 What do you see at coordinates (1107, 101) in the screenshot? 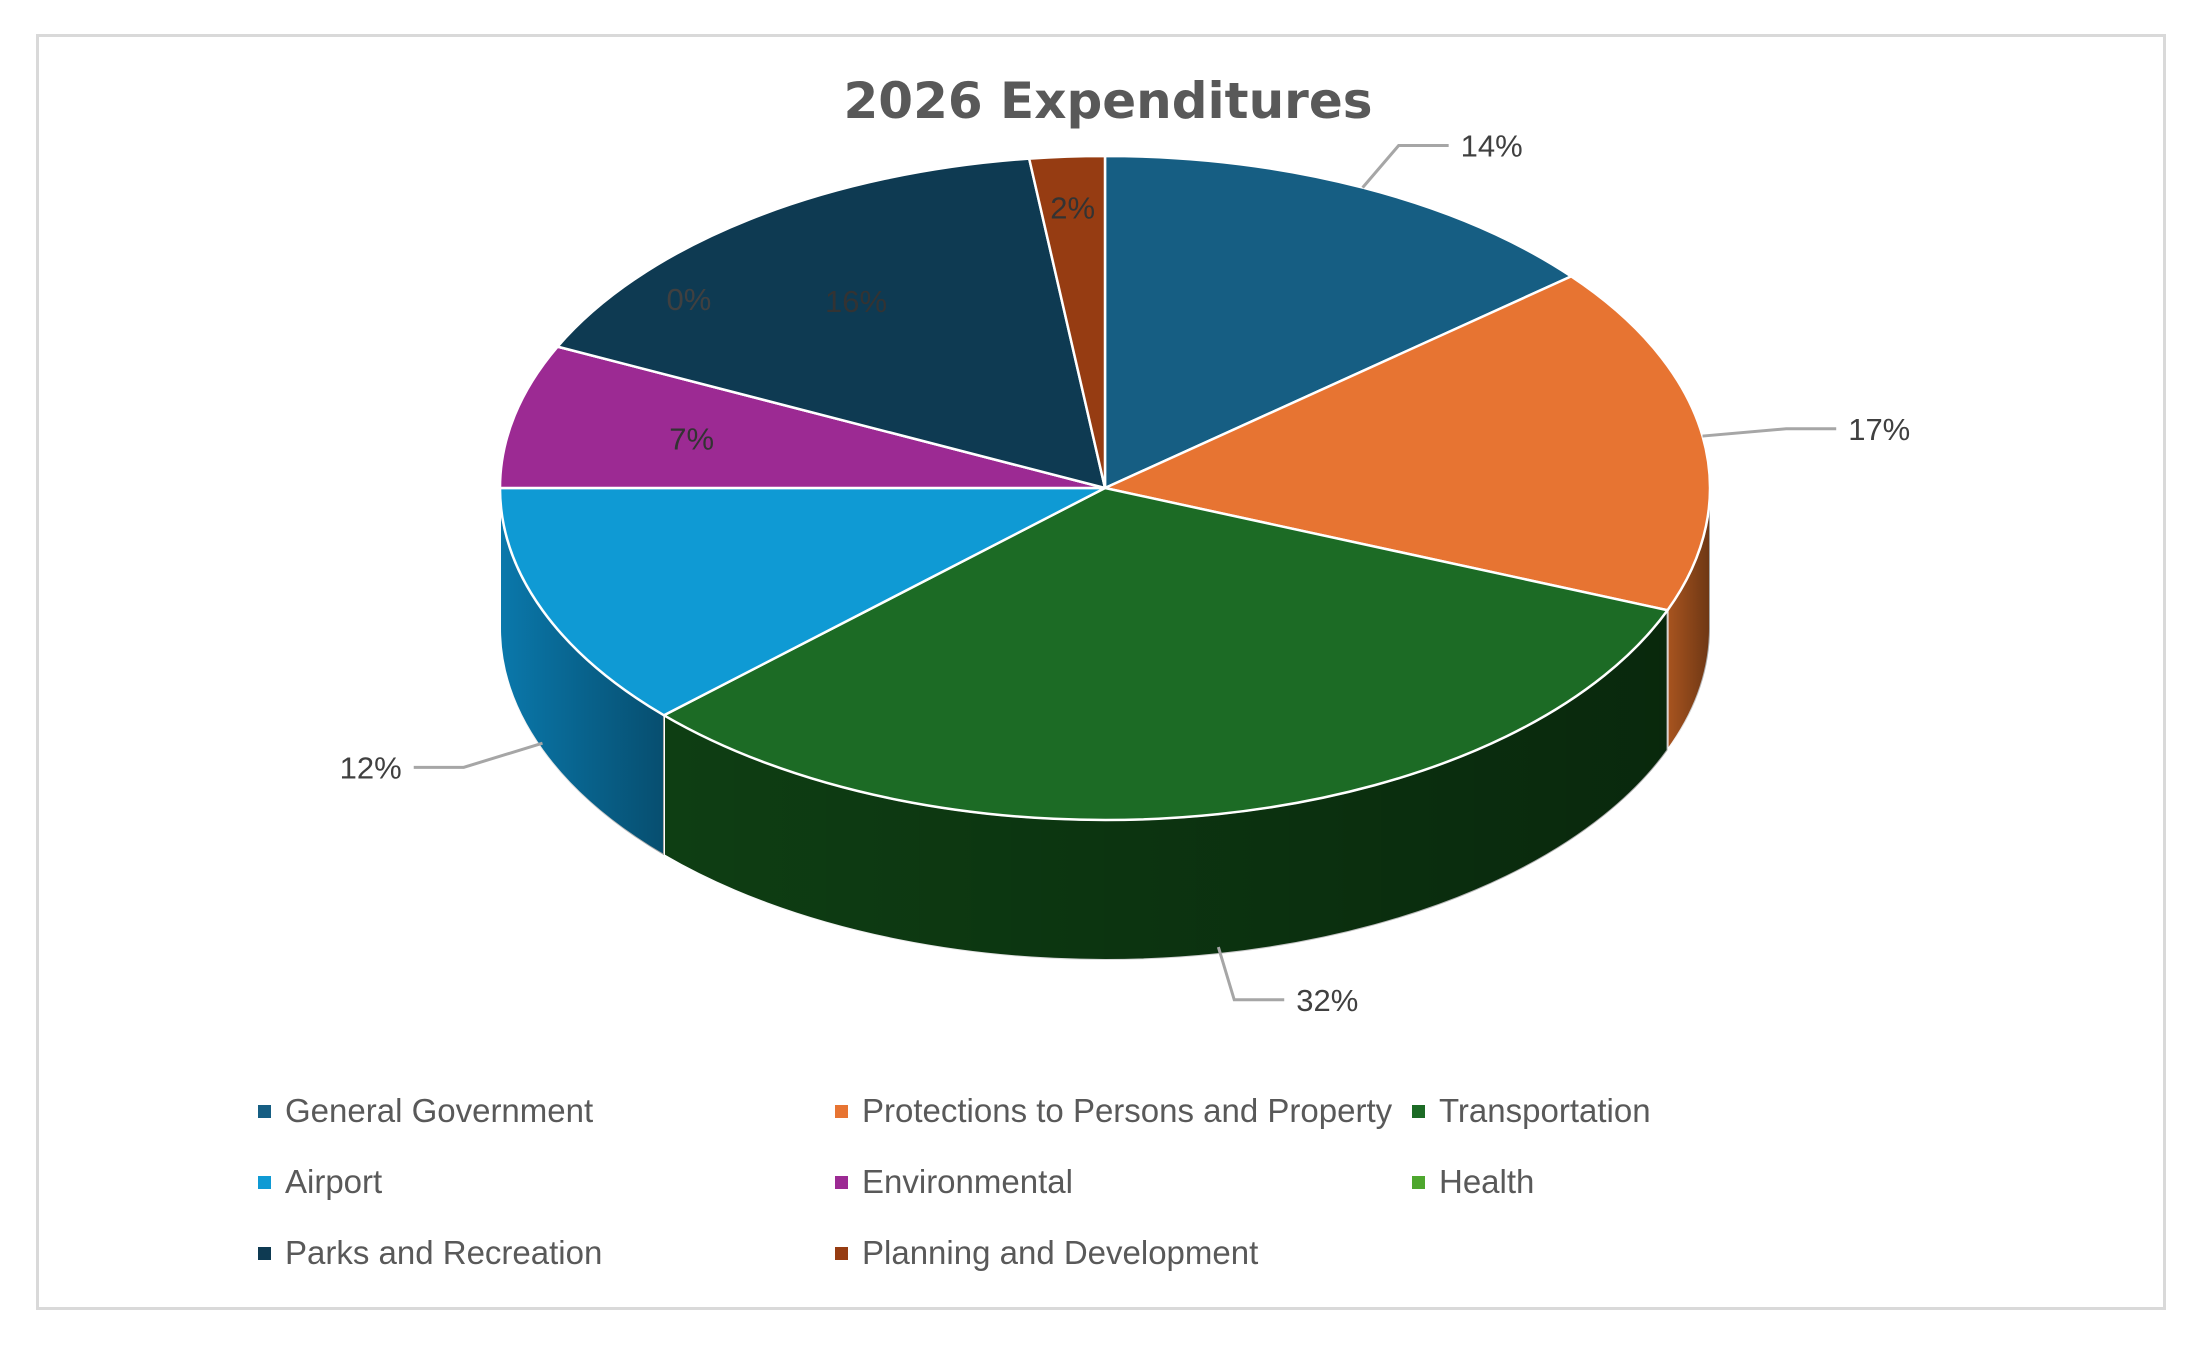
I see `chart-title: 2026 Expenditures` at bounding box center [1107, 101].